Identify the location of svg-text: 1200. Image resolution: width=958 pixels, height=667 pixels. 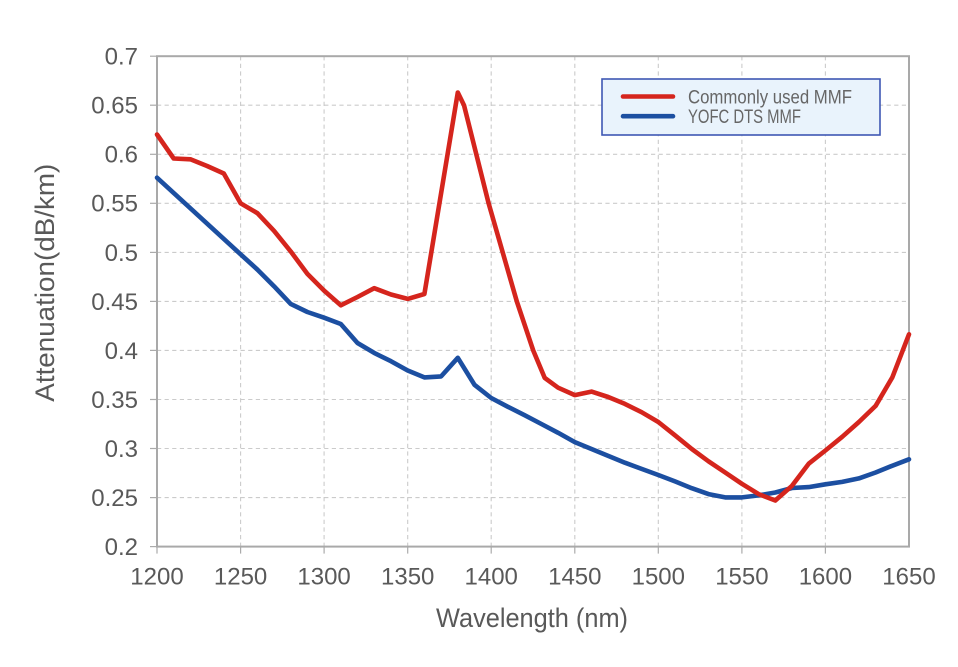
(156, 577).